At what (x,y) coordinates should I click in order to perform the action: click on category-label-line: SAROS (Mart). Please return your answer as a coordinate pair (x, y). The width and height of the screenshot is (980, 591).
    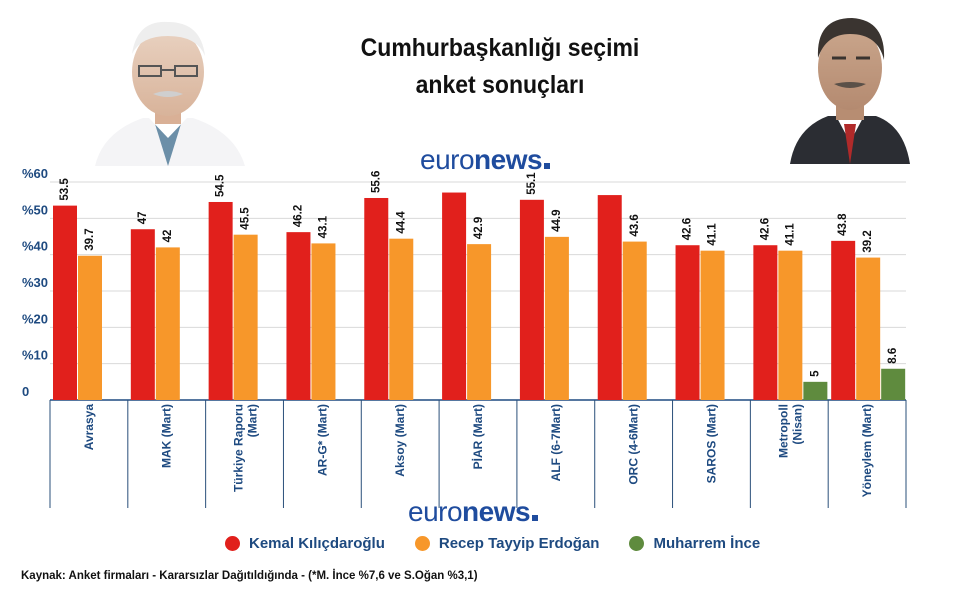
    Looking at the image, I should click on (711, 443).